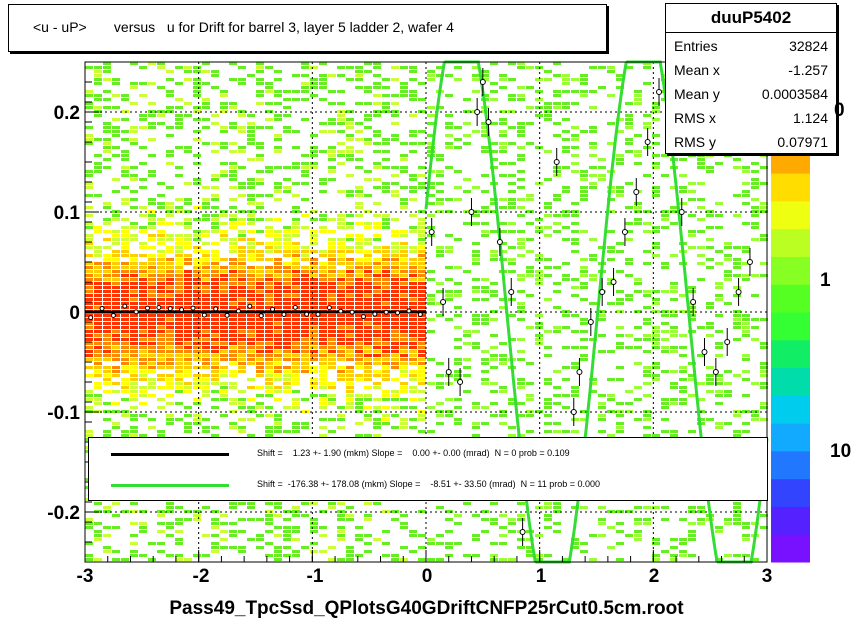 This screenshot has height=625, width=853. Describe the element at coordinates (790, 270) in the screenshot. I see `color-scale-segment` at that location.